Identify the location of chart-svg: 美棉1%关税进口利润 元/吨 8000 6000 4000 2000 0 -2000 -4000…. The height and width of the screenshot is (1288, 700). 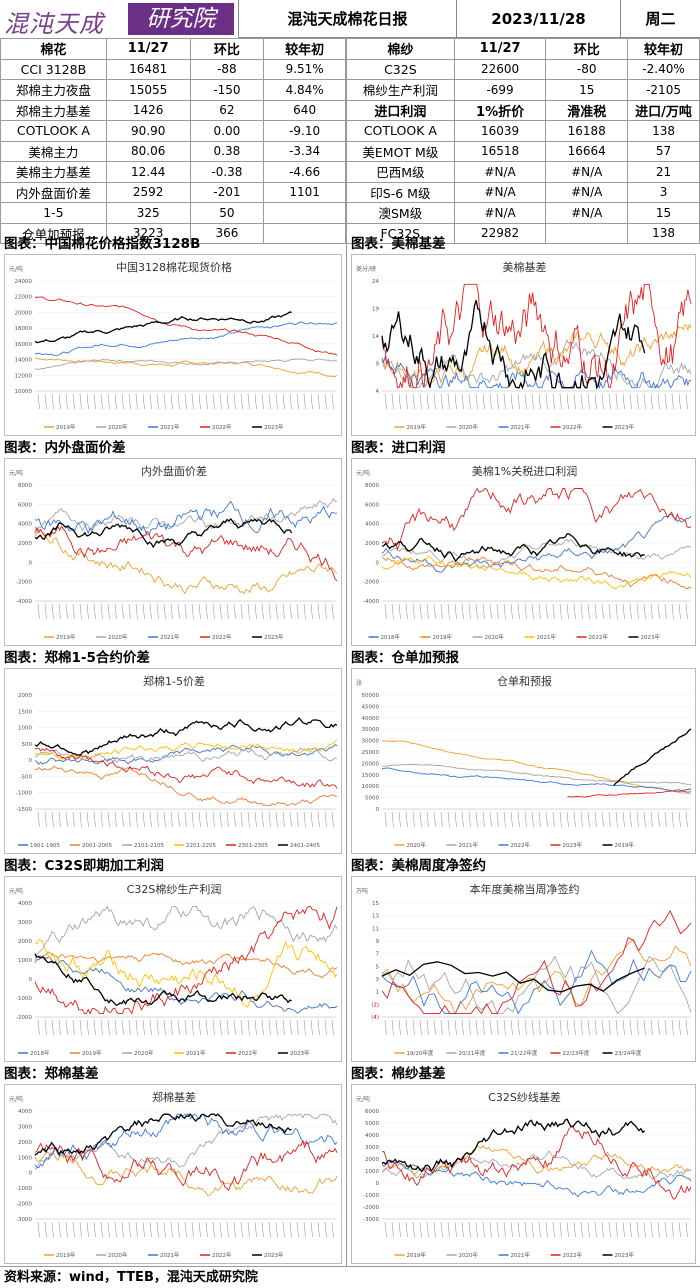
(524, 552).